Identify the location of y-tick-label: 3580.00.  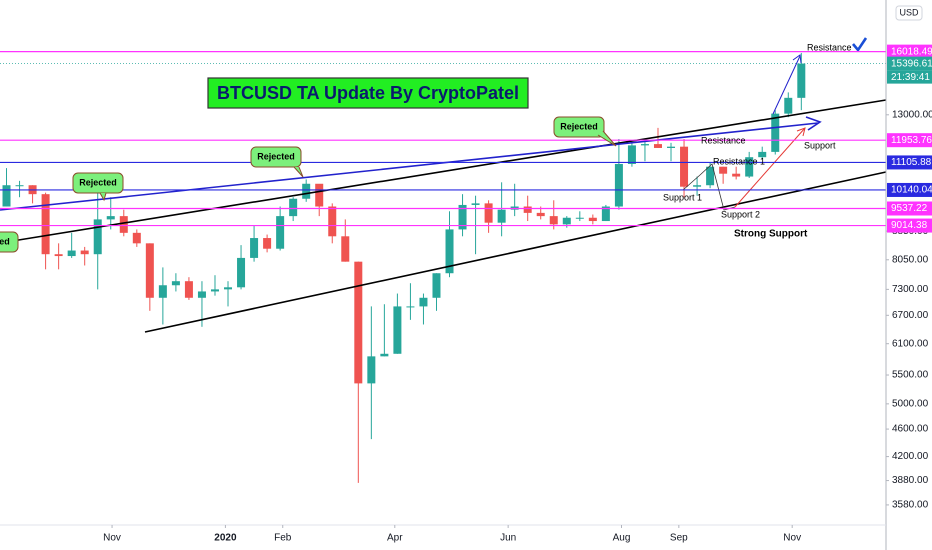
(910, 505).